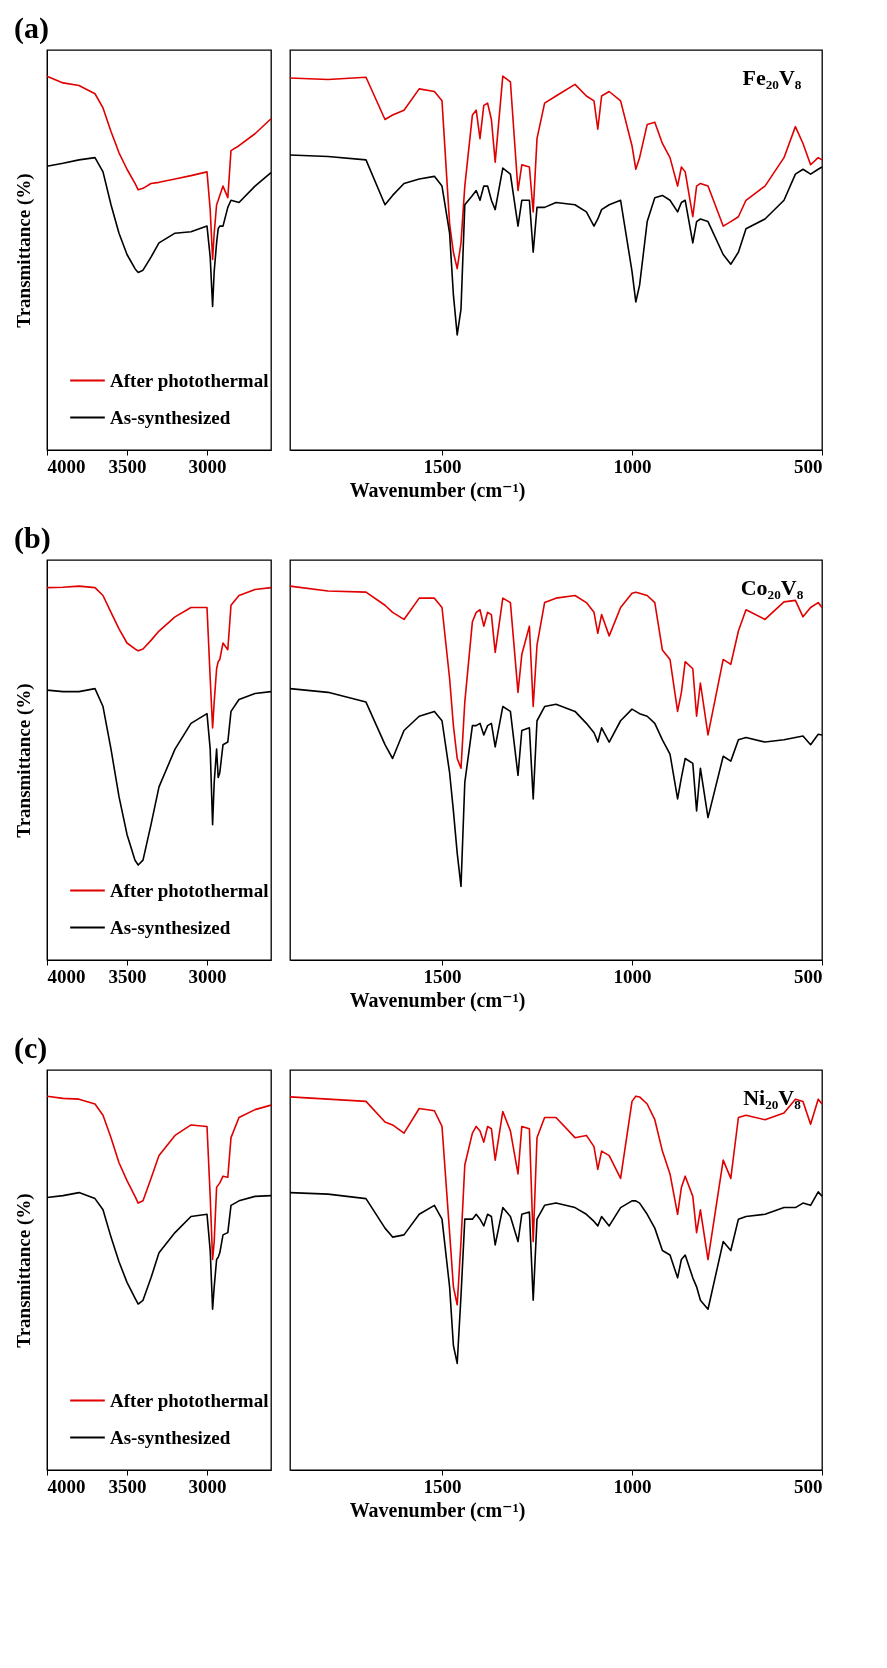 This screenshot has width=887, height=1668. I want to click on annotation: Fe₂₀V₈, so click(772, 77).